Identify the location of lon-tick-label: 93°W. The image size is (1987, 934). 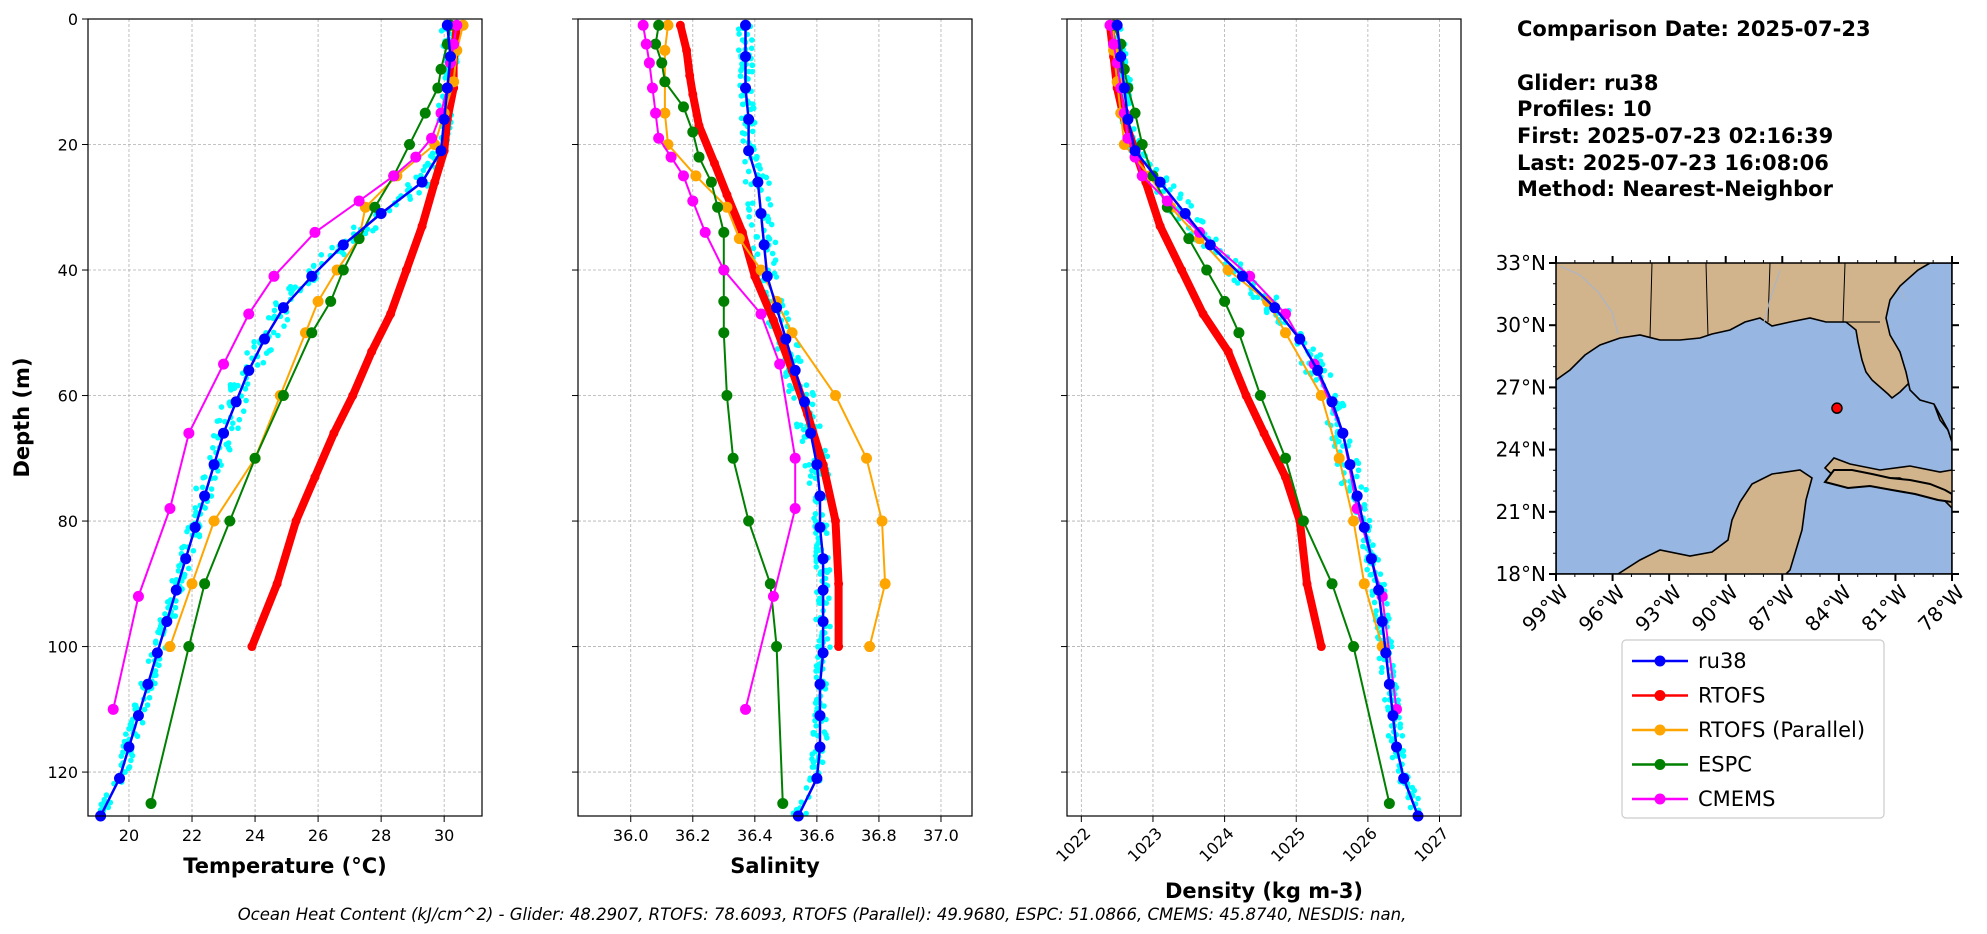
(1658, 608).